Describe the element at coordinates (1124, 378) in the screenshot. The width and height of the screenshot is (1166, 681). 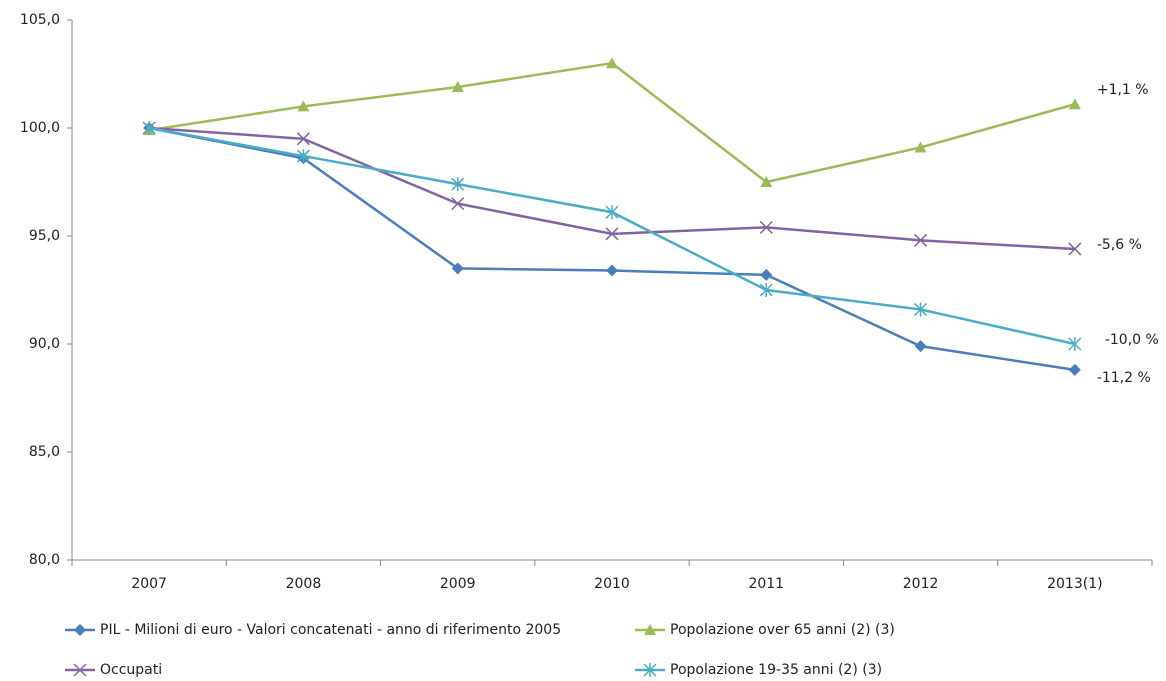
I see `end-label: -11,2 %` at that location.